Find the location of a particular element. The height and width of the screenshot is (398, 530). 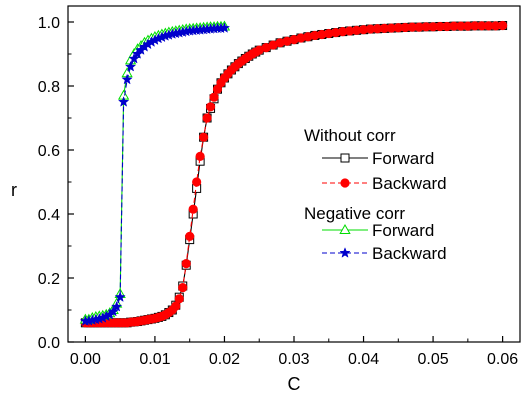

y-tick-label: 0.6 is located at coordinates (49, 151).